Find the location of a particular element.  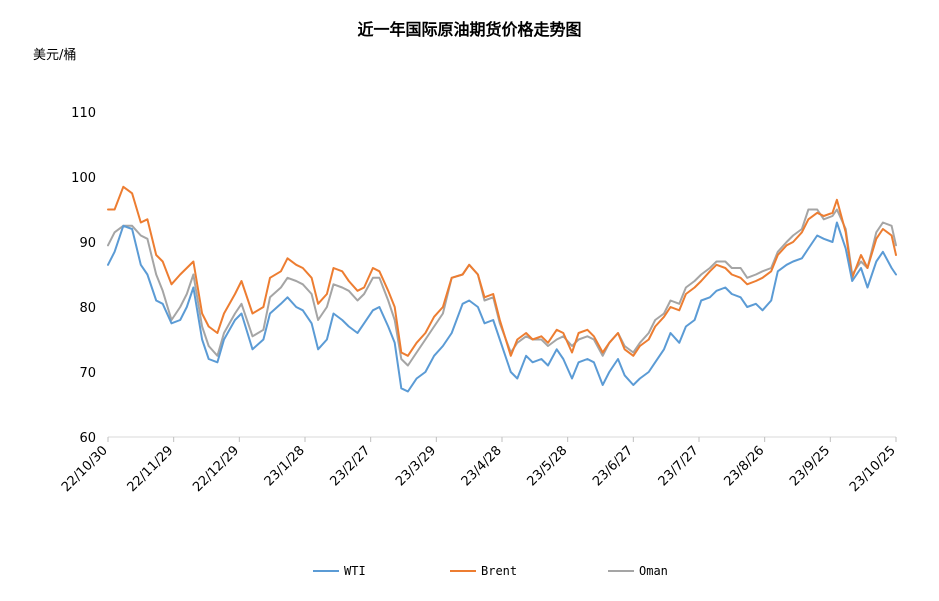

x-tick-label: 23/10/25 is located at coordinates (873, 469).